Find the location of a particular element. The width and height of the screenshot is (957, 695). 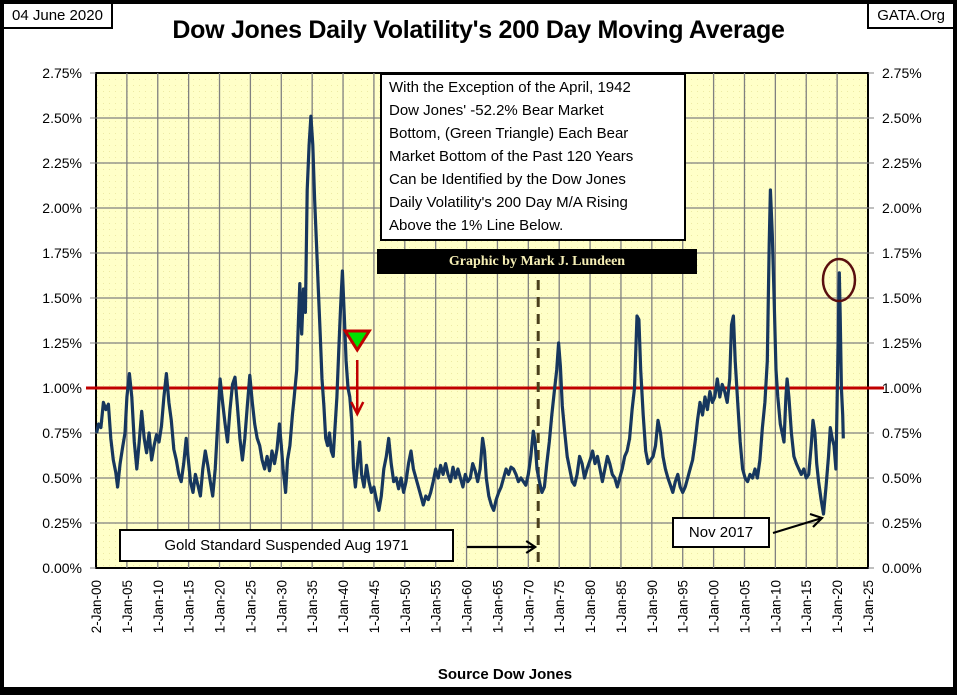

green-triangle-1942-marker is located at coordinates (357, 341).